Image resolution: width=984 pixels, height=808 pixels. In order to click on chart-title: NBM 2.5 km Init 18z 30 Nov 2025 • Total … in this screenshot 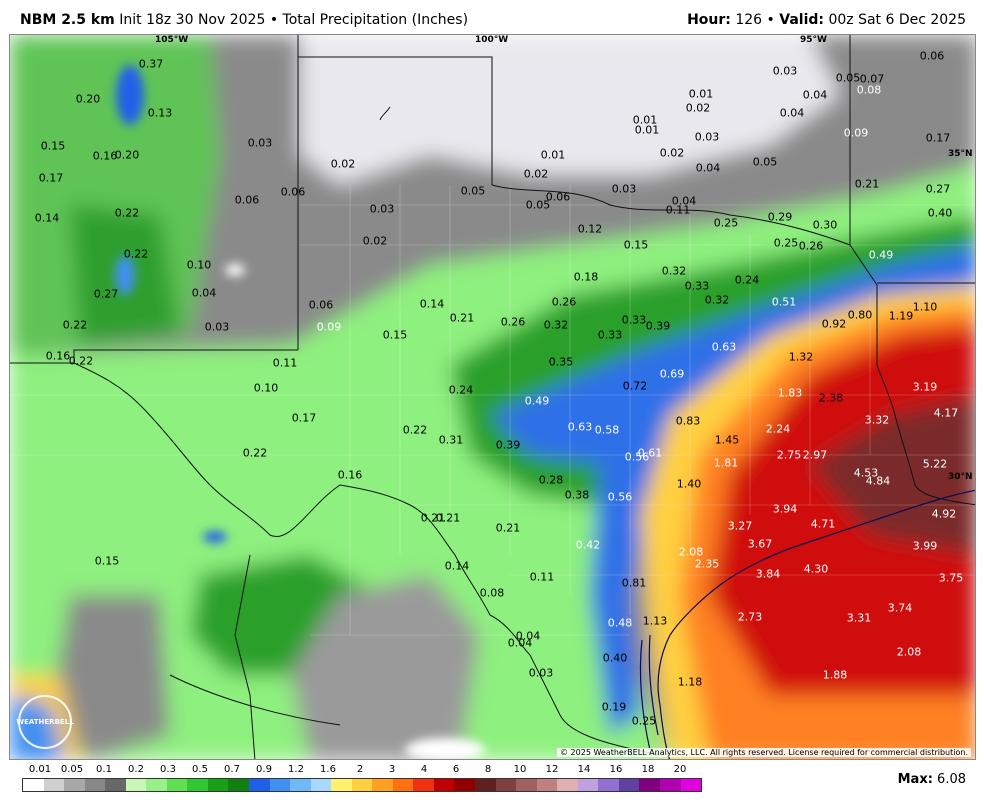, I will do `click(244, 20)`.